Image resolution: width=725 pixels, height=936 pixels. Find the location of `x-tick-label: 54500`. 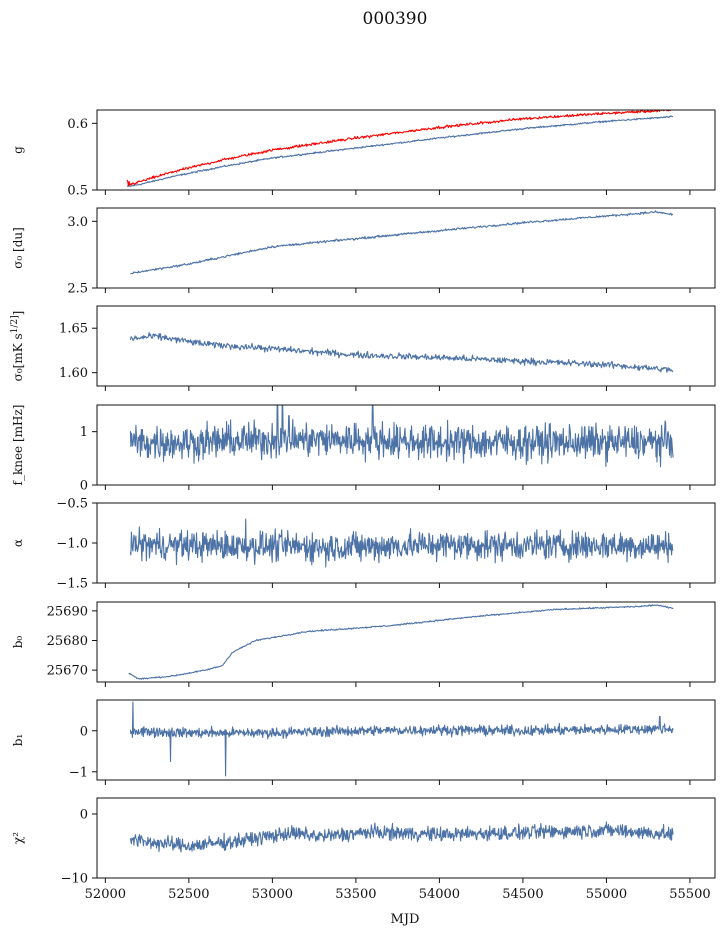

x-tick-label: 54500 is located at coordinates (522, 894).